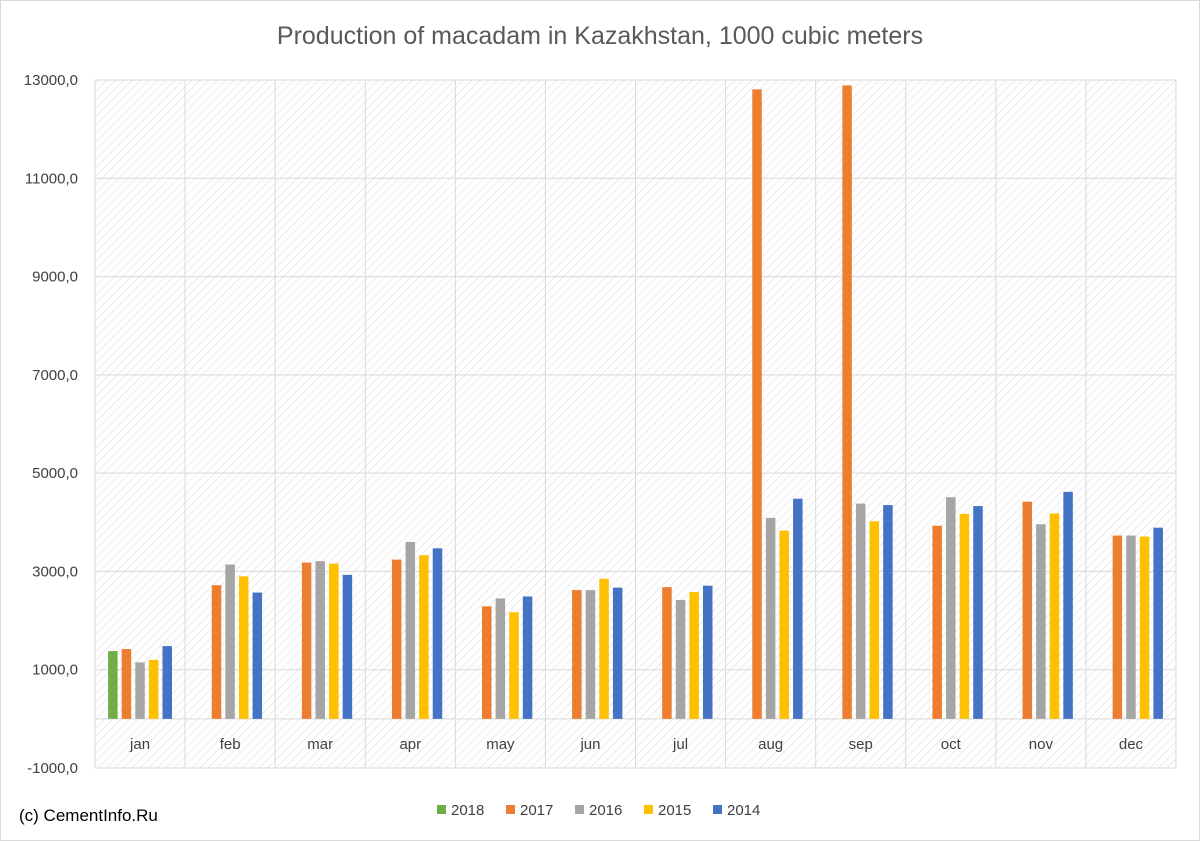 The width and height of the screenshot is (1200, 841). Describe the element at coordinates (1117, 627) in the screenshot. I see `bar-2017-dec` at that location.